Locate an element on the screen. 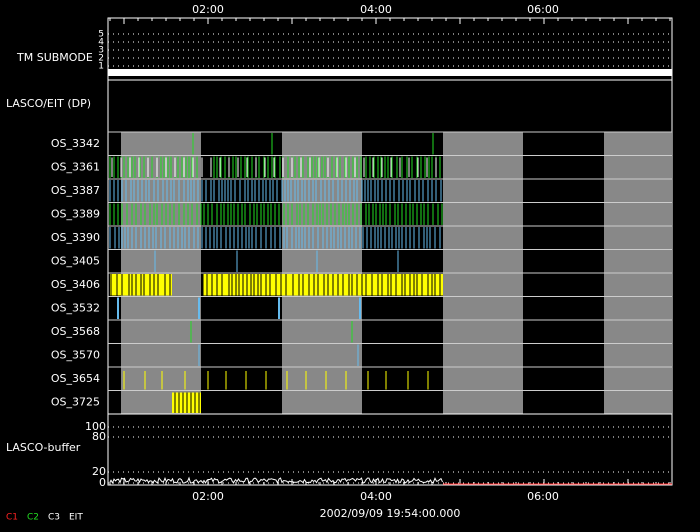  submode-bar is located at coordinates (390, 72).